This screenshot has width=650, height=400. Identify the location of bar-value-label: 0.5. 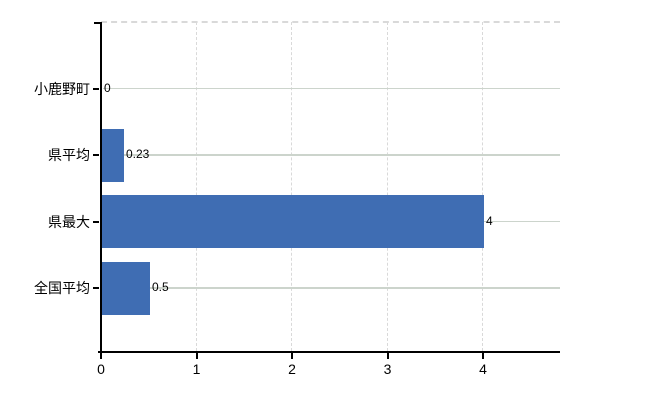
(160, 287).